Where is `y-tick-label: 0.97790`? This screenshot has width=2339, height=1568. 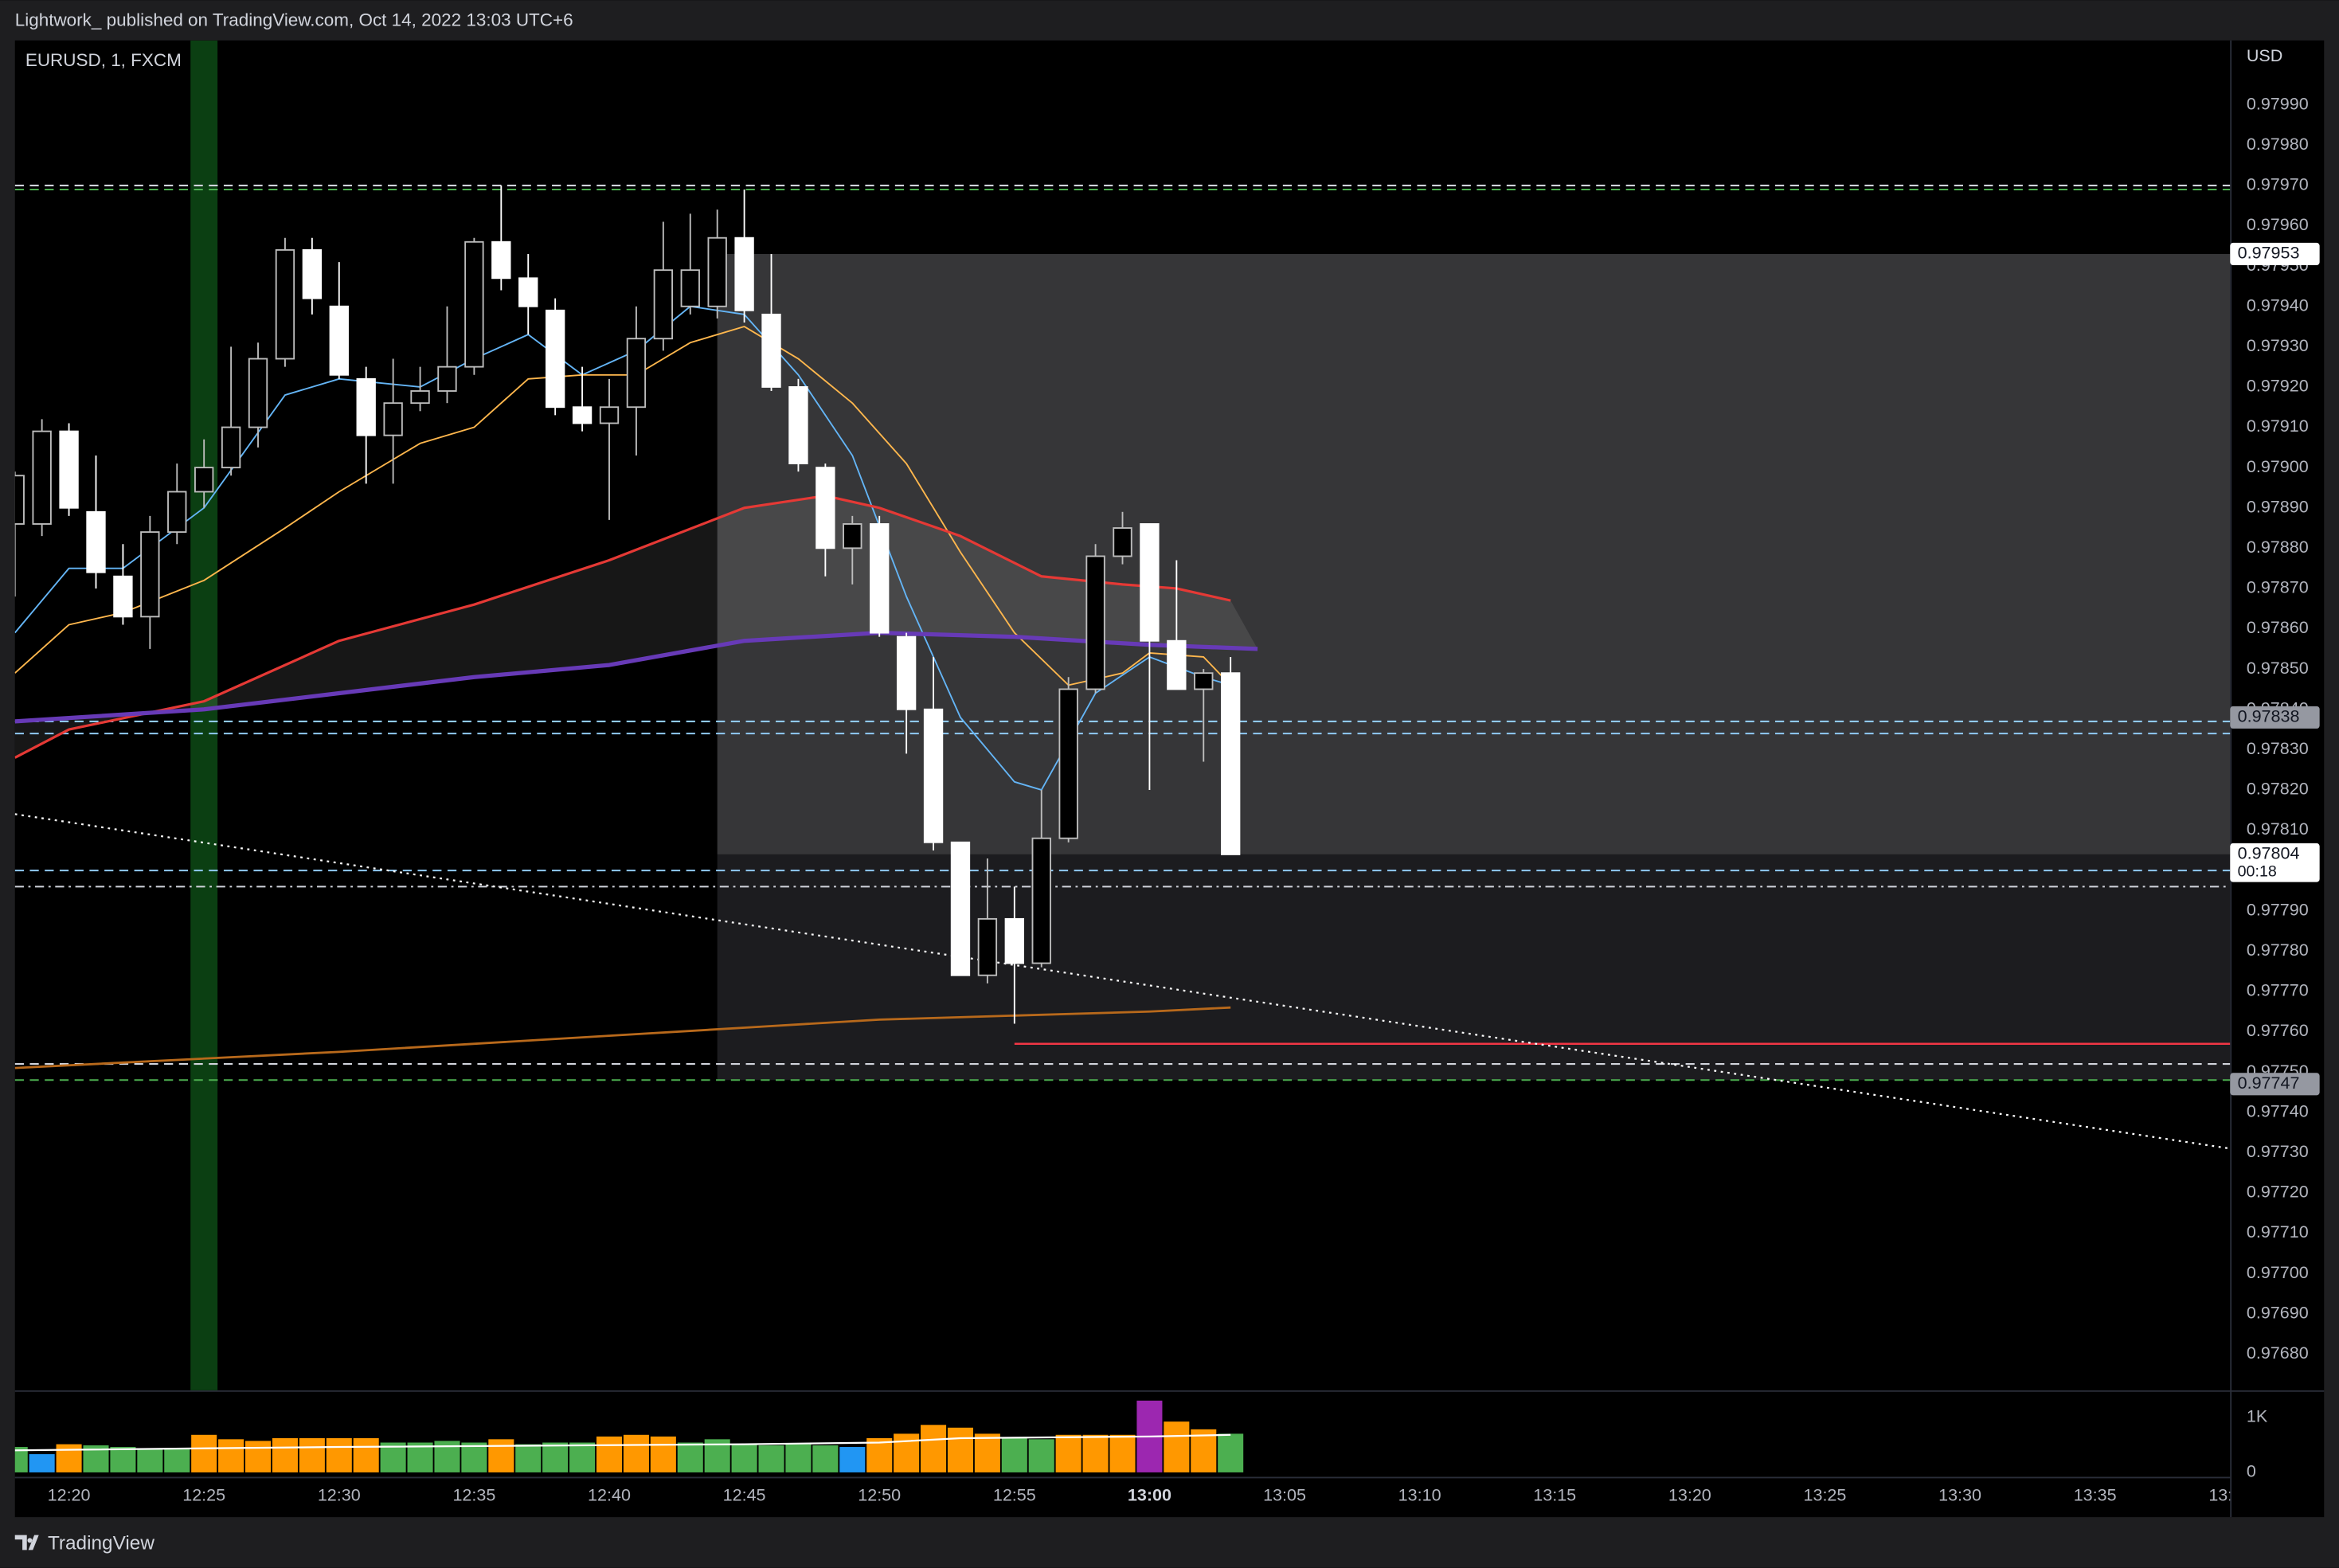 y-tick-label: 0.97790 is located at coordinates (2278, 909).